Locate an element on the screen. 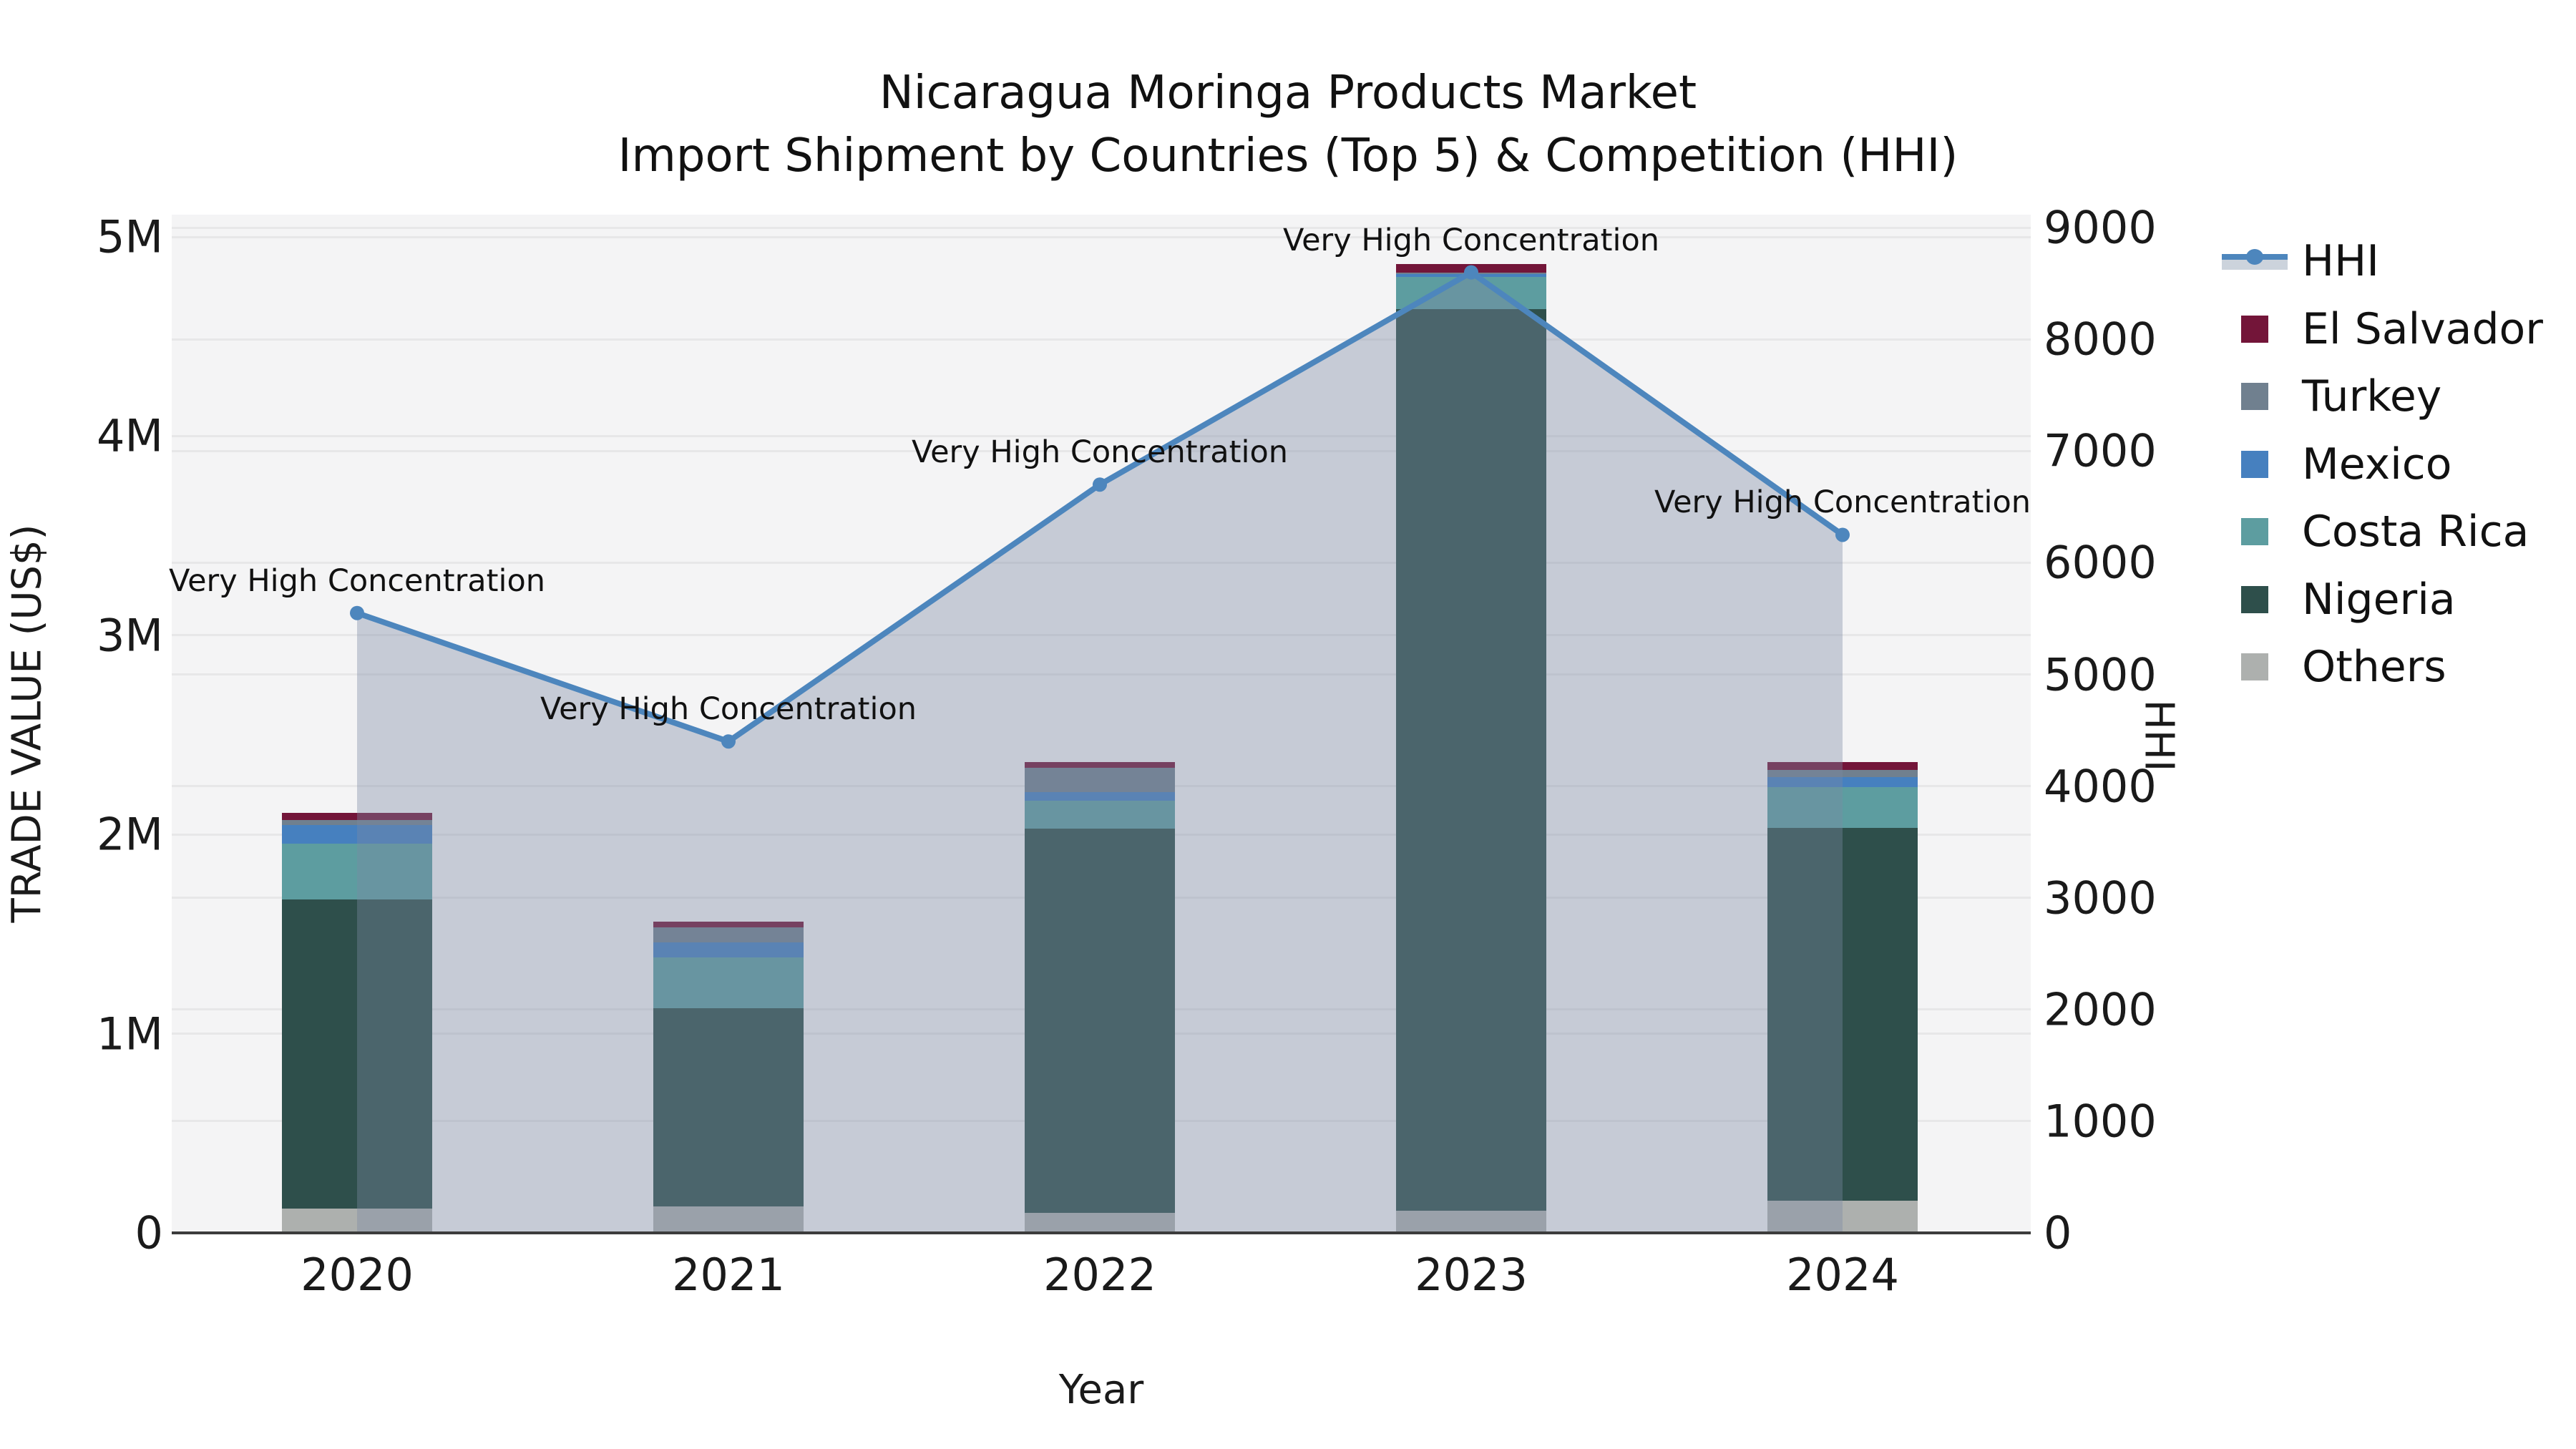 Image resolution: width=2576 pixels, height=1449 pixels. y-right-tick-8000: 8000 is located at coordinates (2100, 339).